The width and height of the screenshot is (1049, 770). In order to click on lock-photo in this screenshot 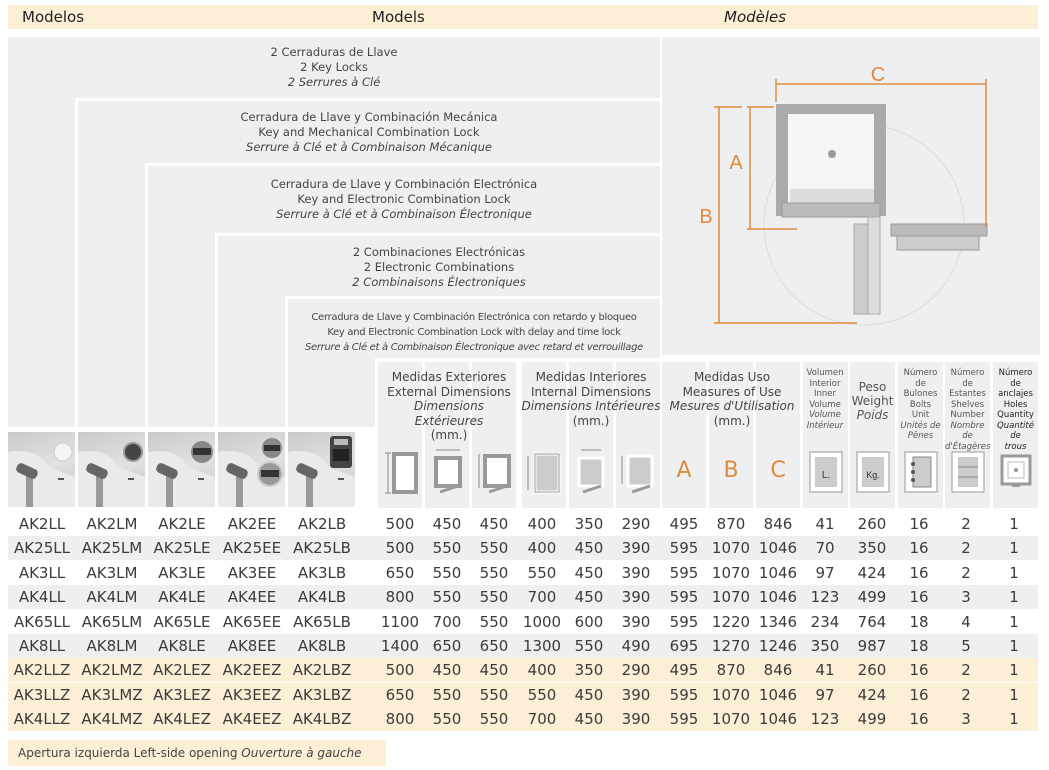, I will do `click(111, 469)`.